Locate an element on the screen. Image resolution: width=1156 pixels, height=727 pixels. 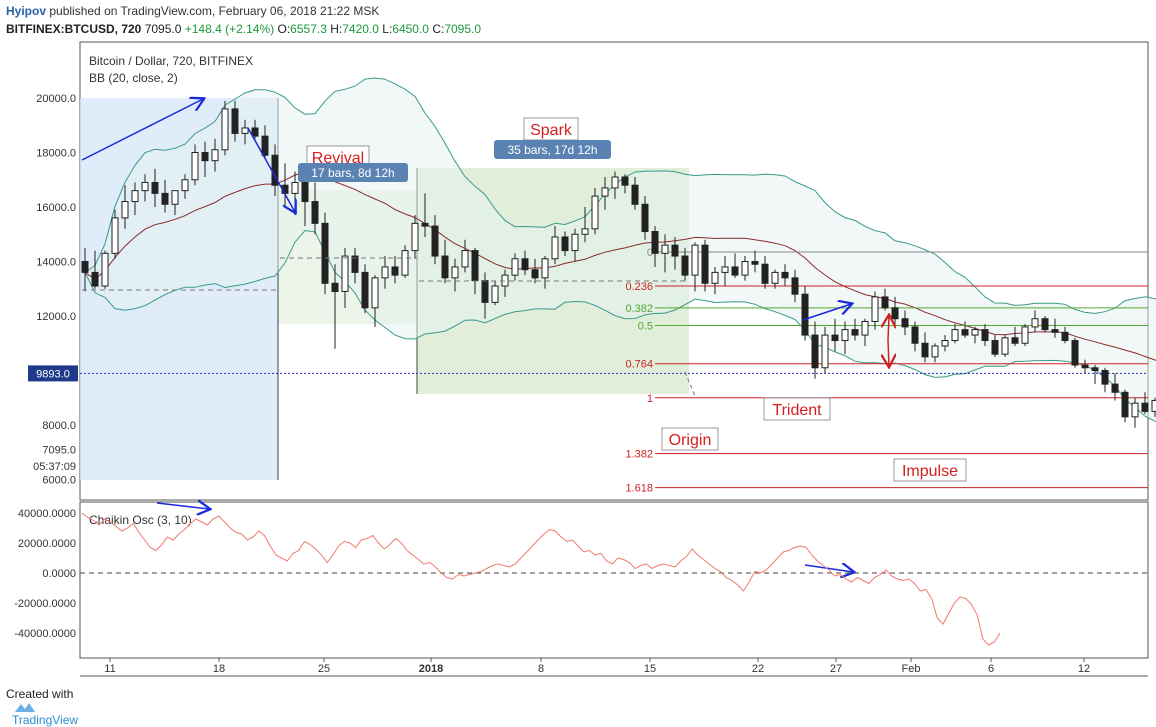
author-name: Hyipov is located at coordinates (26, 11).